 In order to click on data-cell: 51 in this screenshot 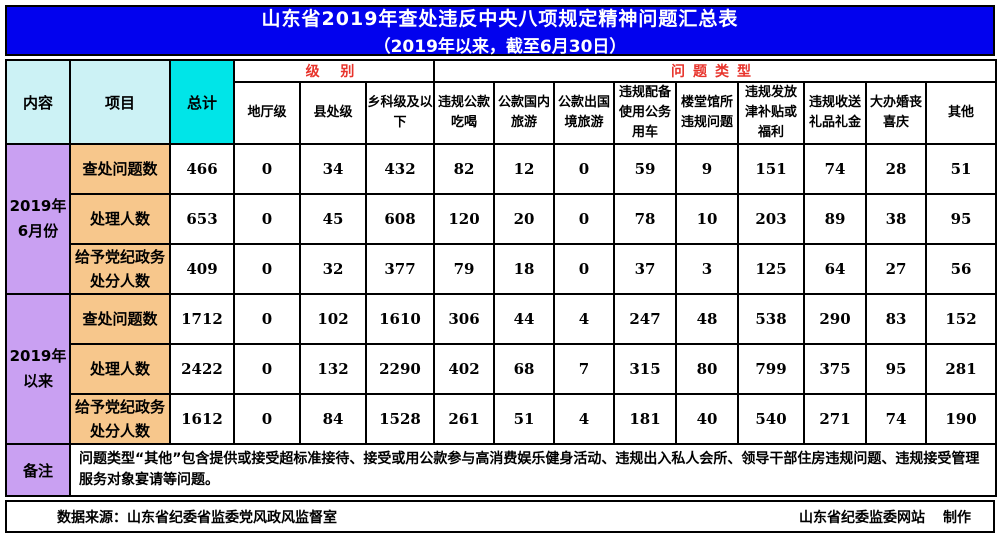, I will do `click(961, 169)`.